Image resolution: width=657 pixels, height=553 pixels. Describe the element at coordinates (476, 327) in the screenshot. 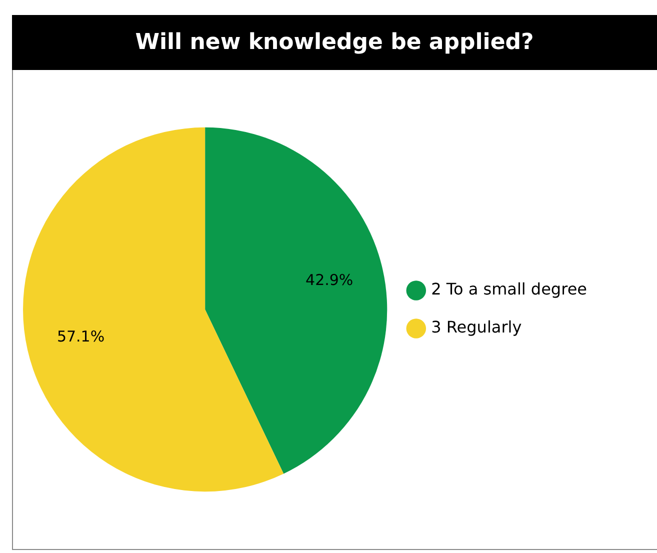

I see `legend-label: 3 Regularly` at that location.